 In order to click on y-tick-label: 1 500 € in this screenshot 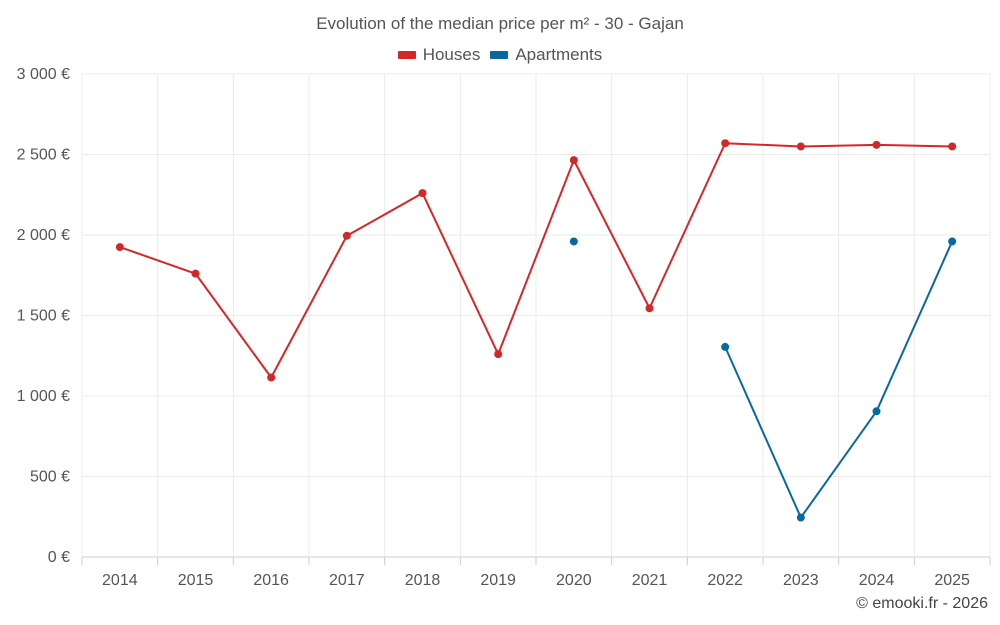, I will do `click(43, 316)`.